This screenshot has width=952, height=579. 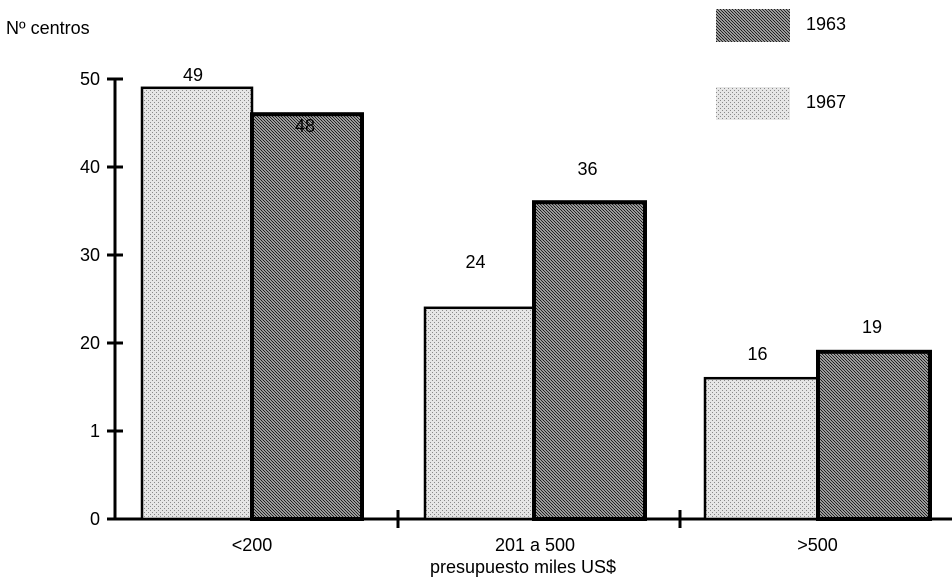 I want to click on y-tick-label: 20, so click(x=90, y=343).